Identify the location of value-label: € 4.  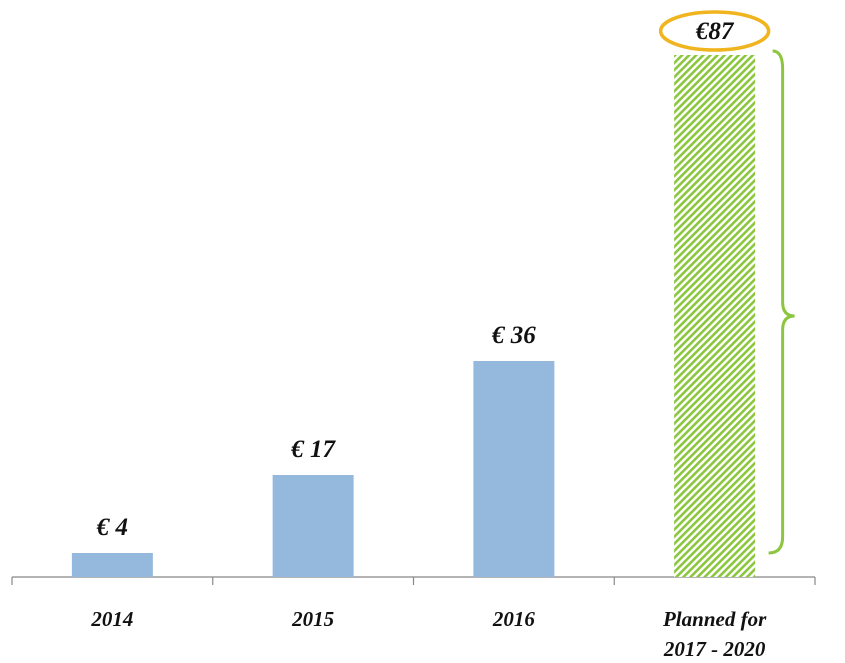
(112, 527).